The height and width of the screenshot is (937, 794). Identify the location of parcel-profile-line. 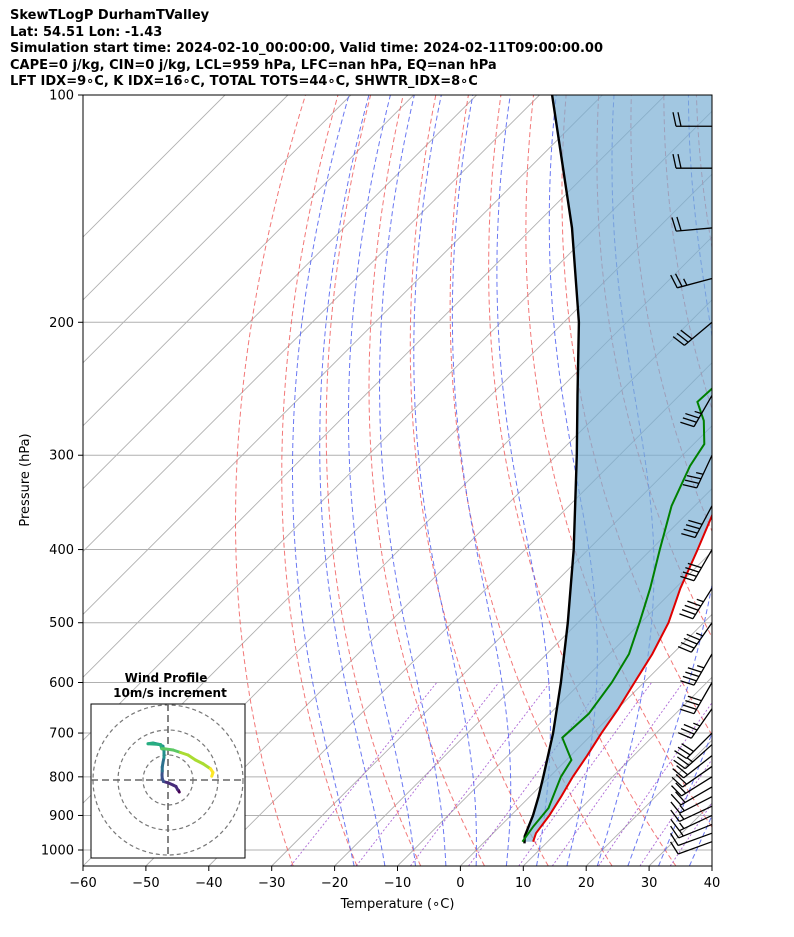
(552, 469).